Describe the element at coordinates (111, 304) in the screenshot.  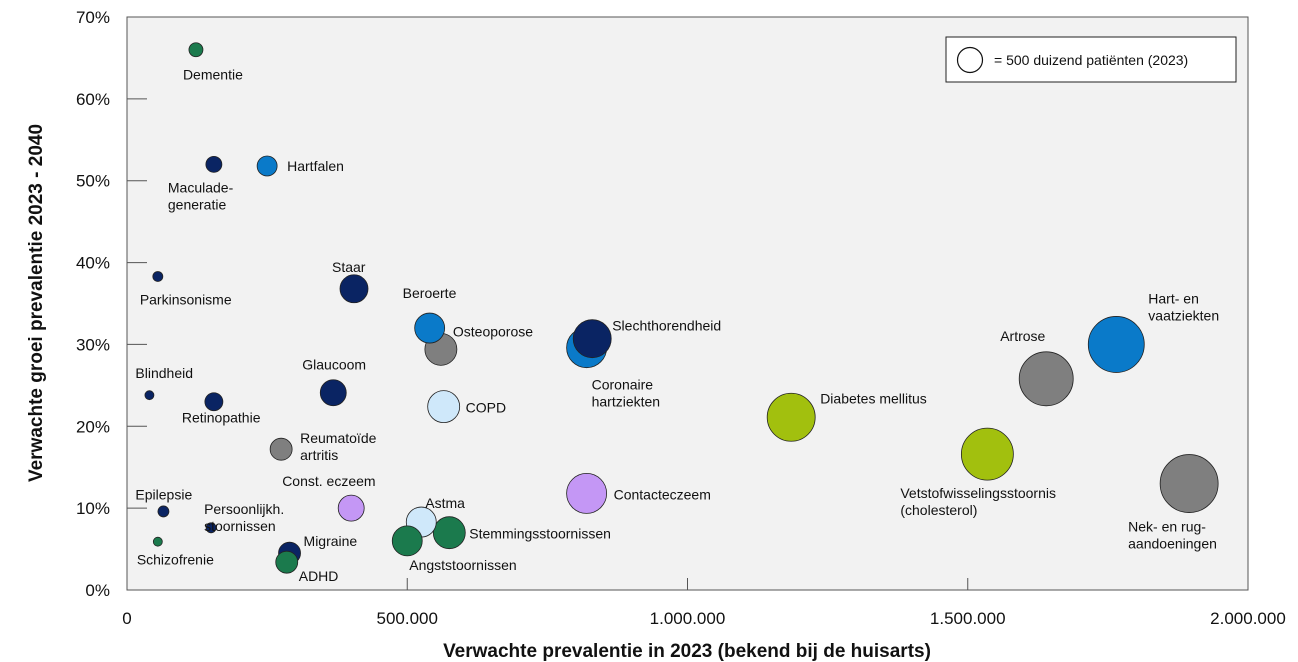
I see `y-axis: 0% 10% 20% 30% 40% 50% 60% 70%` at that location.